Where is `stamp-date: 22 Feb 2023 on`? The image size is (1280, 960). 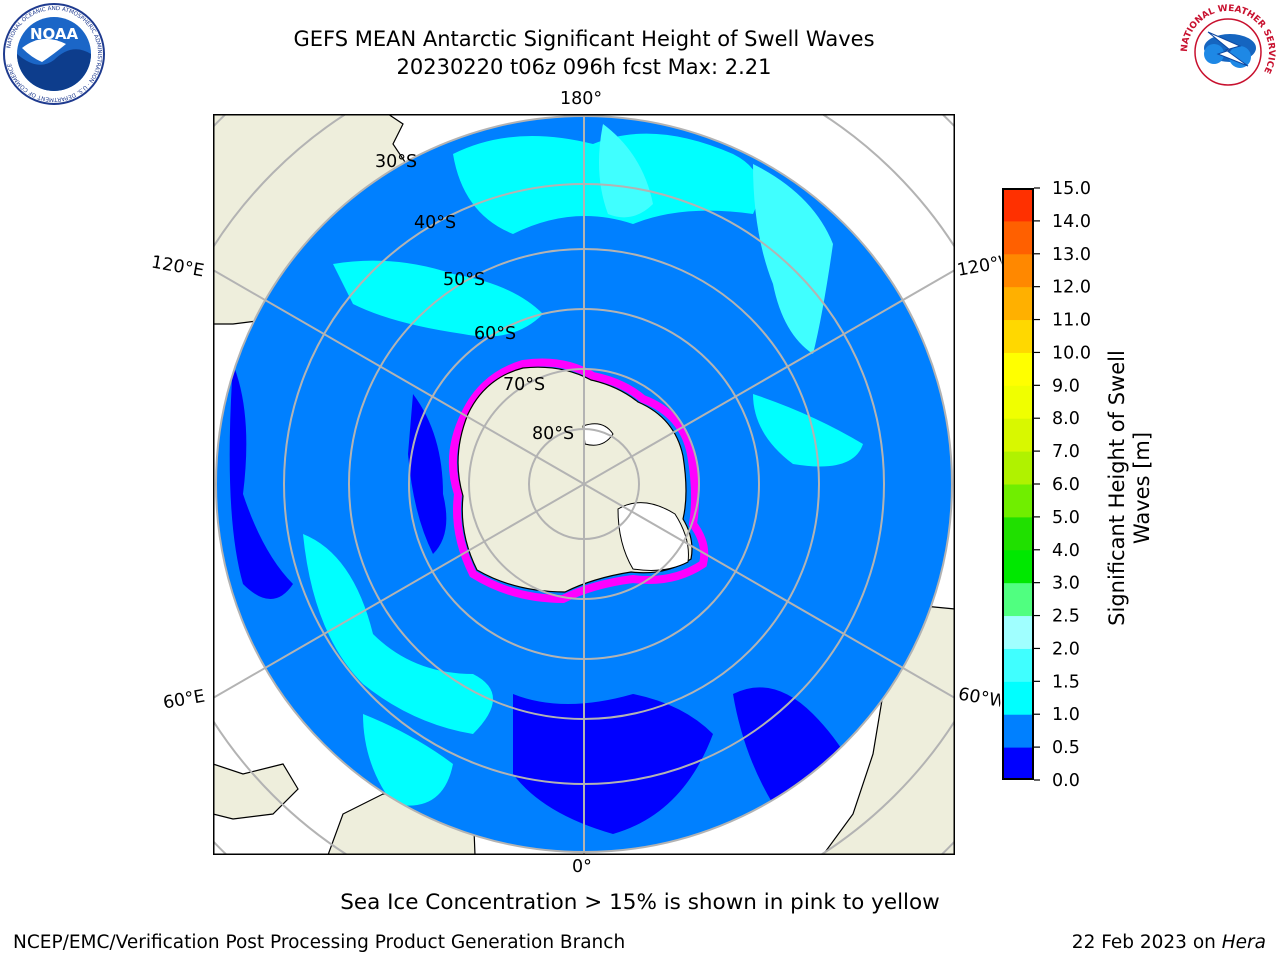 stamp-date: 22 Feb 2023 on is located at coordinates (1143, 942).